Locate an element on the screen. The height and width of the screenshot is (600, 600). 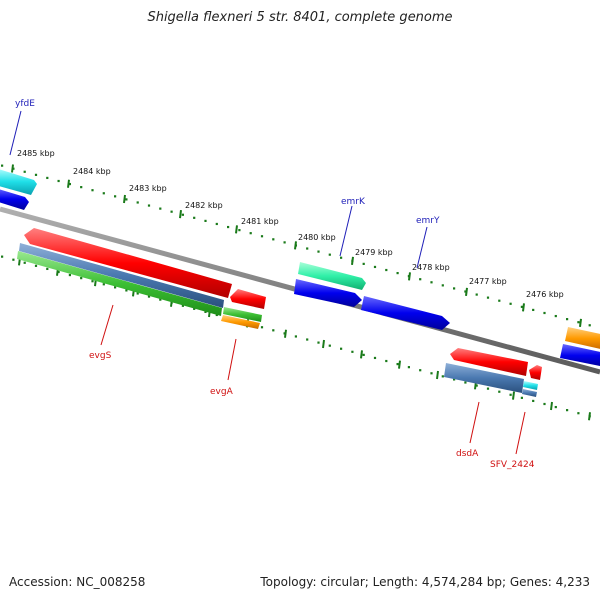
gene-label-emrY: emrY is located at coordinates (428, 221).